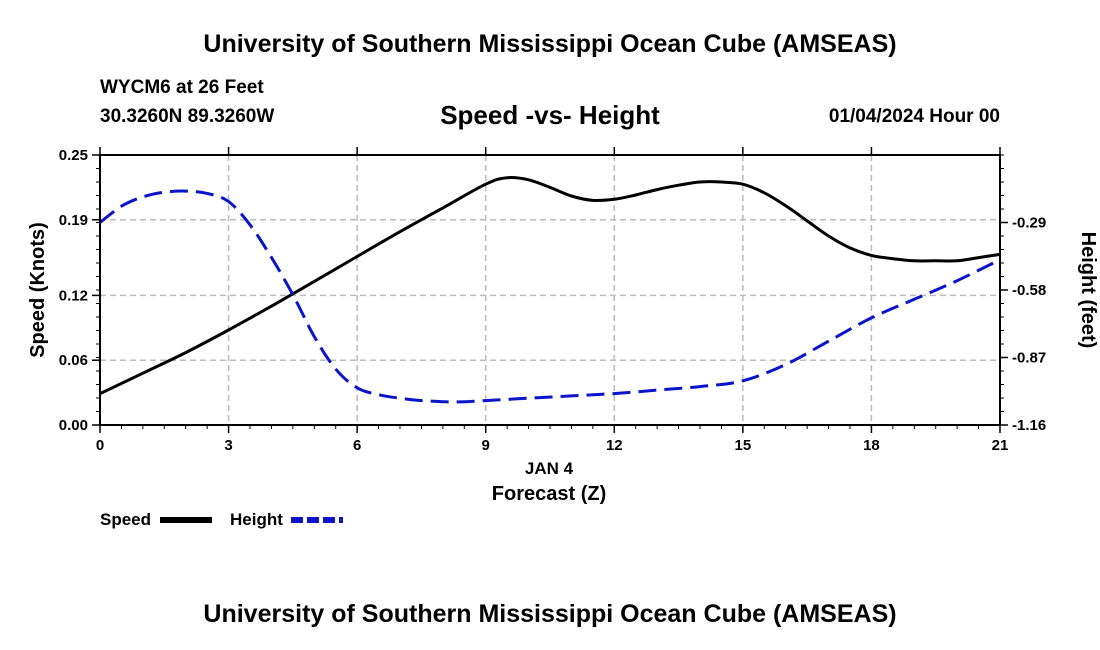 Image resolution: width=1100 pixels, height=650 pixels. I want to click on legend-height-label: Height, so click(256, 519).